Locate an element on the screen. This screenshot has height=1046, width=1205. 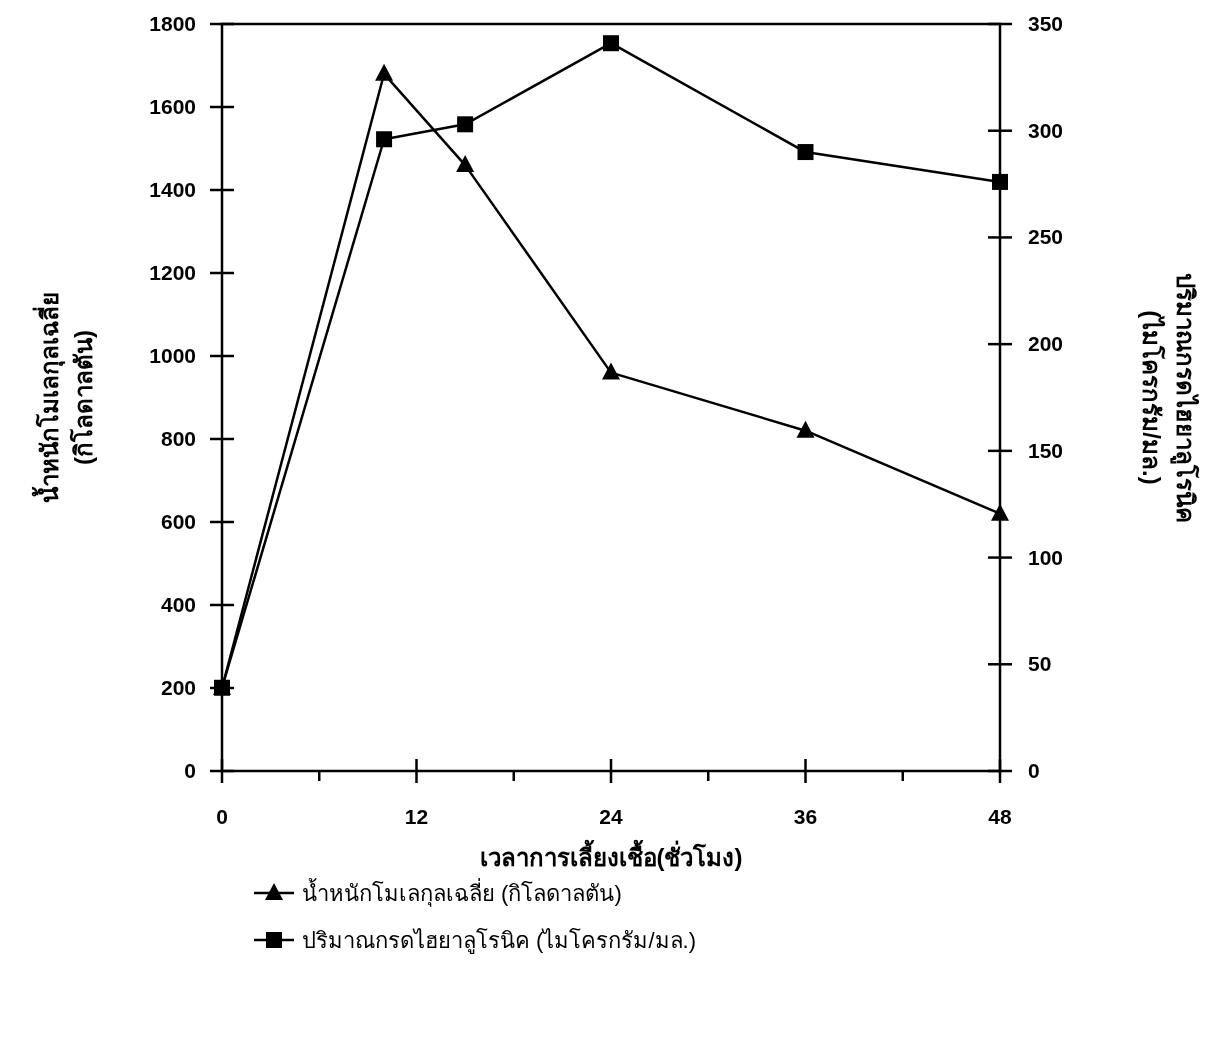
y-tick-label: 800 is located at coordinates (178, 438).